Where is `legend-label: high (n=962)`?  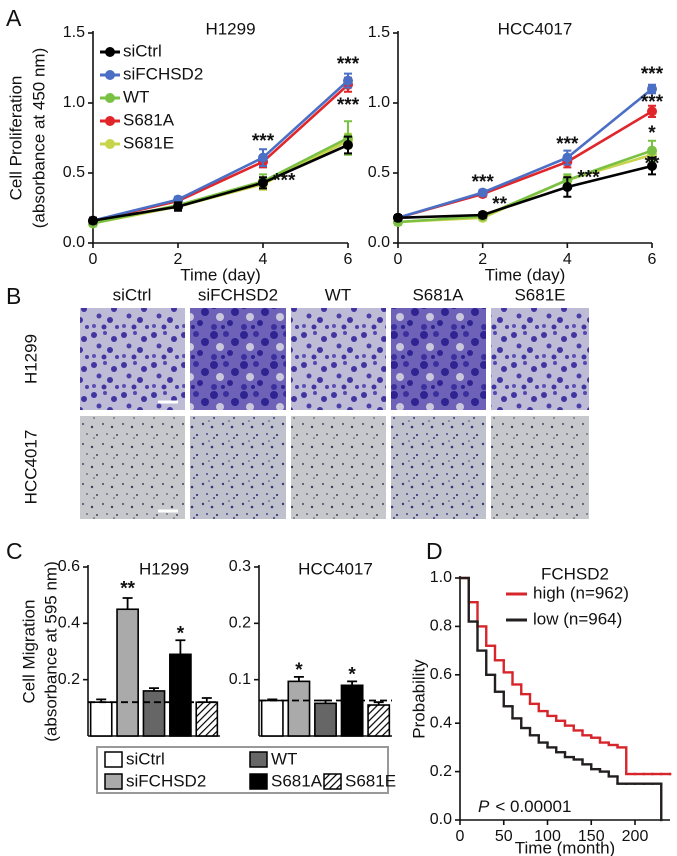
legend-label: high (n=962) is located at coordinates (581, 592).